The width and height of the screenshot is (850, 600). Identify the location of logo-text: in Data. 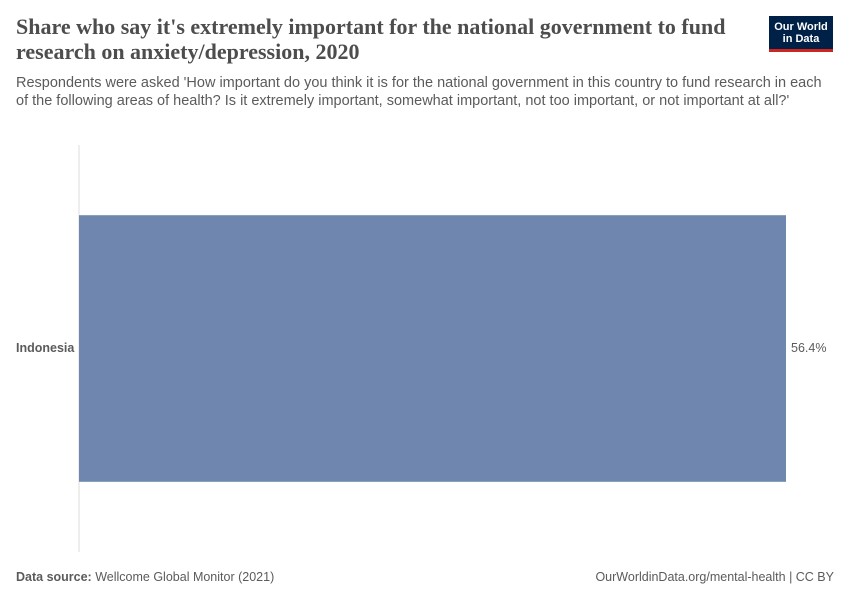
(801, 39).